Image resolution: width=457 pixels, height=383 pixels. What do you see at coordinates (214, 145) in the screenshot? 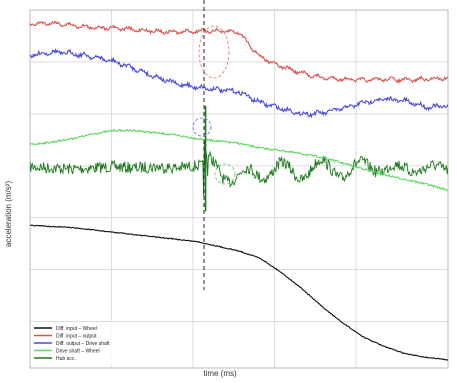
I see `event-markers` at bounding box center [214, 145].